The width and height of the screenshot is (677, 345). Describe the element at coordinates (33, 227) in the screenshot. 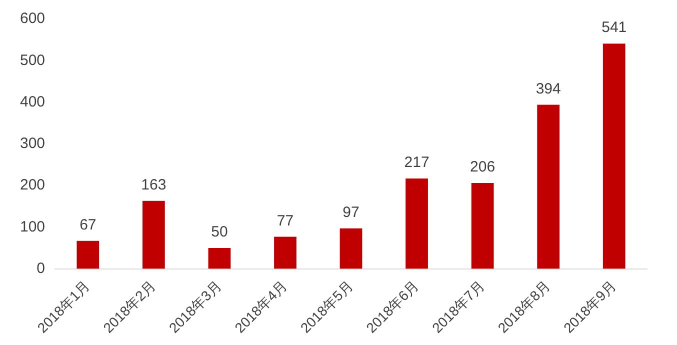

I see `y-tick-label: 100` at that location.